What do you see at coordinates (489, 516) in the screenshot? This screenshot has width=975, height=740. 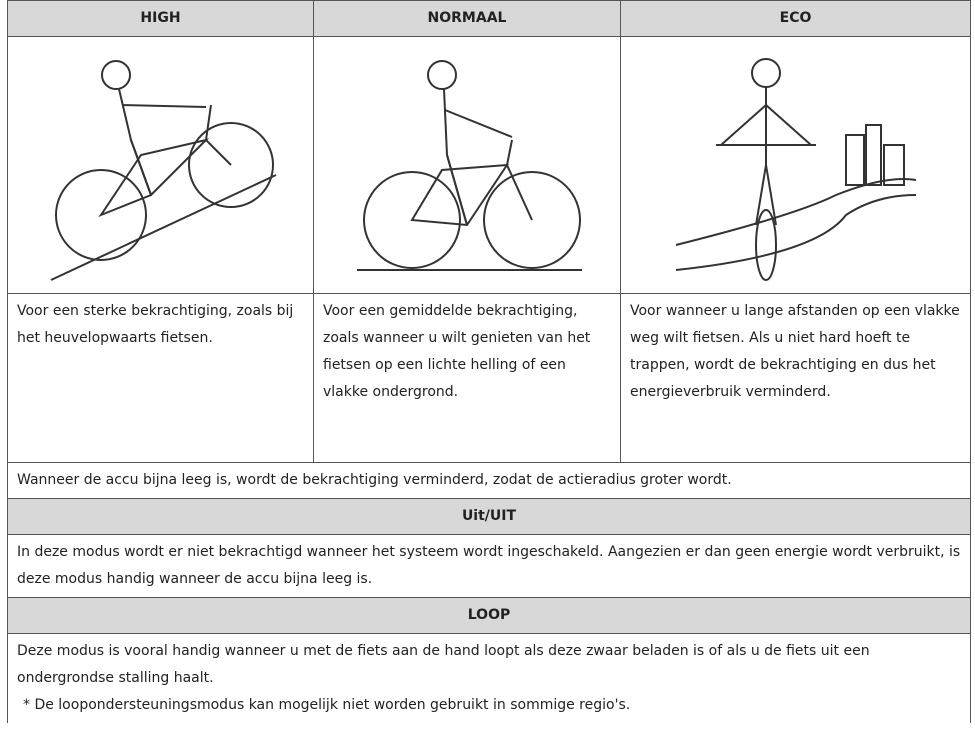 I see `section-title: Uit/UIT` at bounding box center [489, 516].